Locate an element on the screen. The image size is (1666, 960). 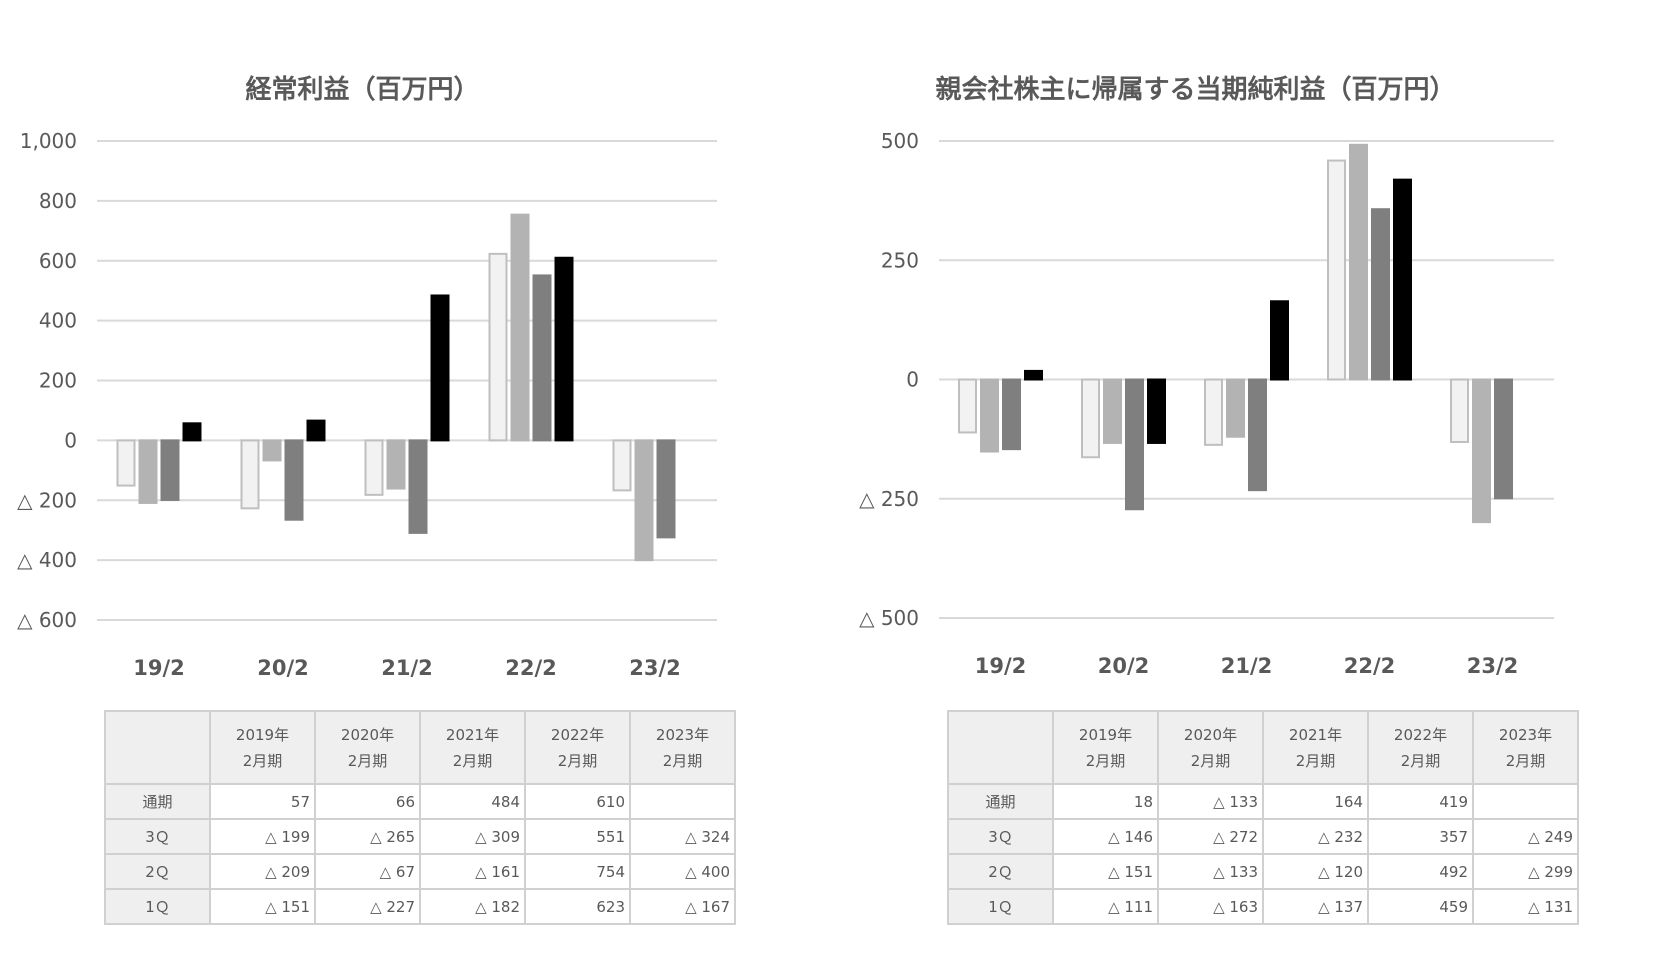
bar-23-2-2Q is located at coordinates (1481, 451).